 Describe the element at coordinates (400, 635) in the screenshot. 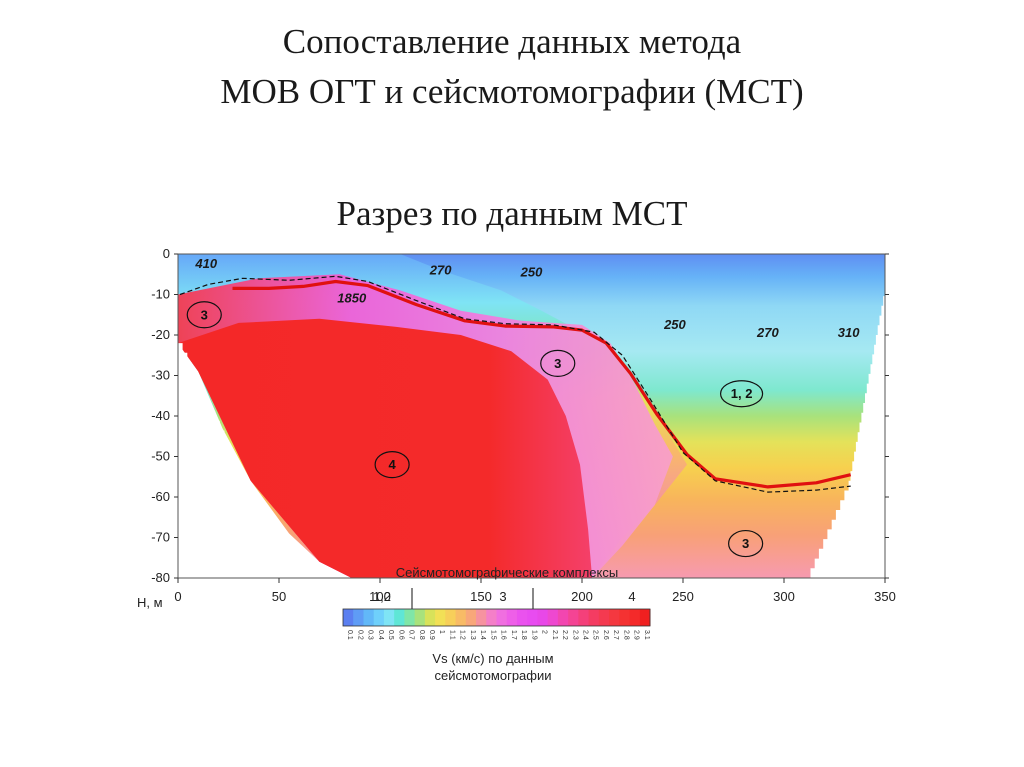

I see `colorbar-tick-label: 0.6` at that location.